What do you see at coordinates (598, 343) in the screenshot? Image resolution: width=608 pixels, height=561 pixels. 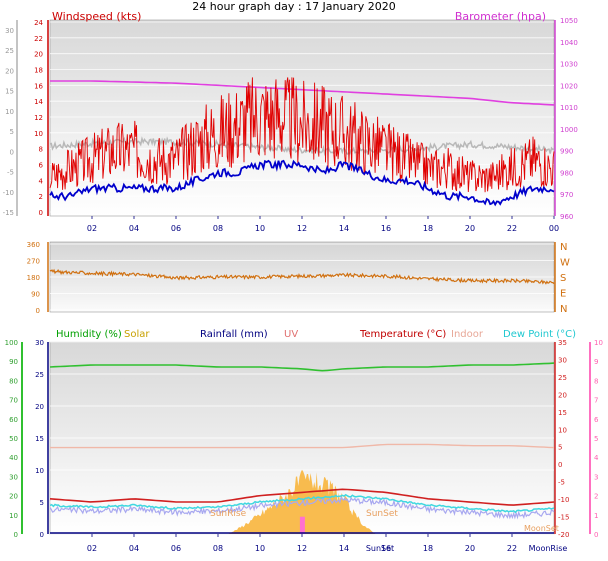 I see `uv-tick-label: 10` at bounding box center [598, 343].